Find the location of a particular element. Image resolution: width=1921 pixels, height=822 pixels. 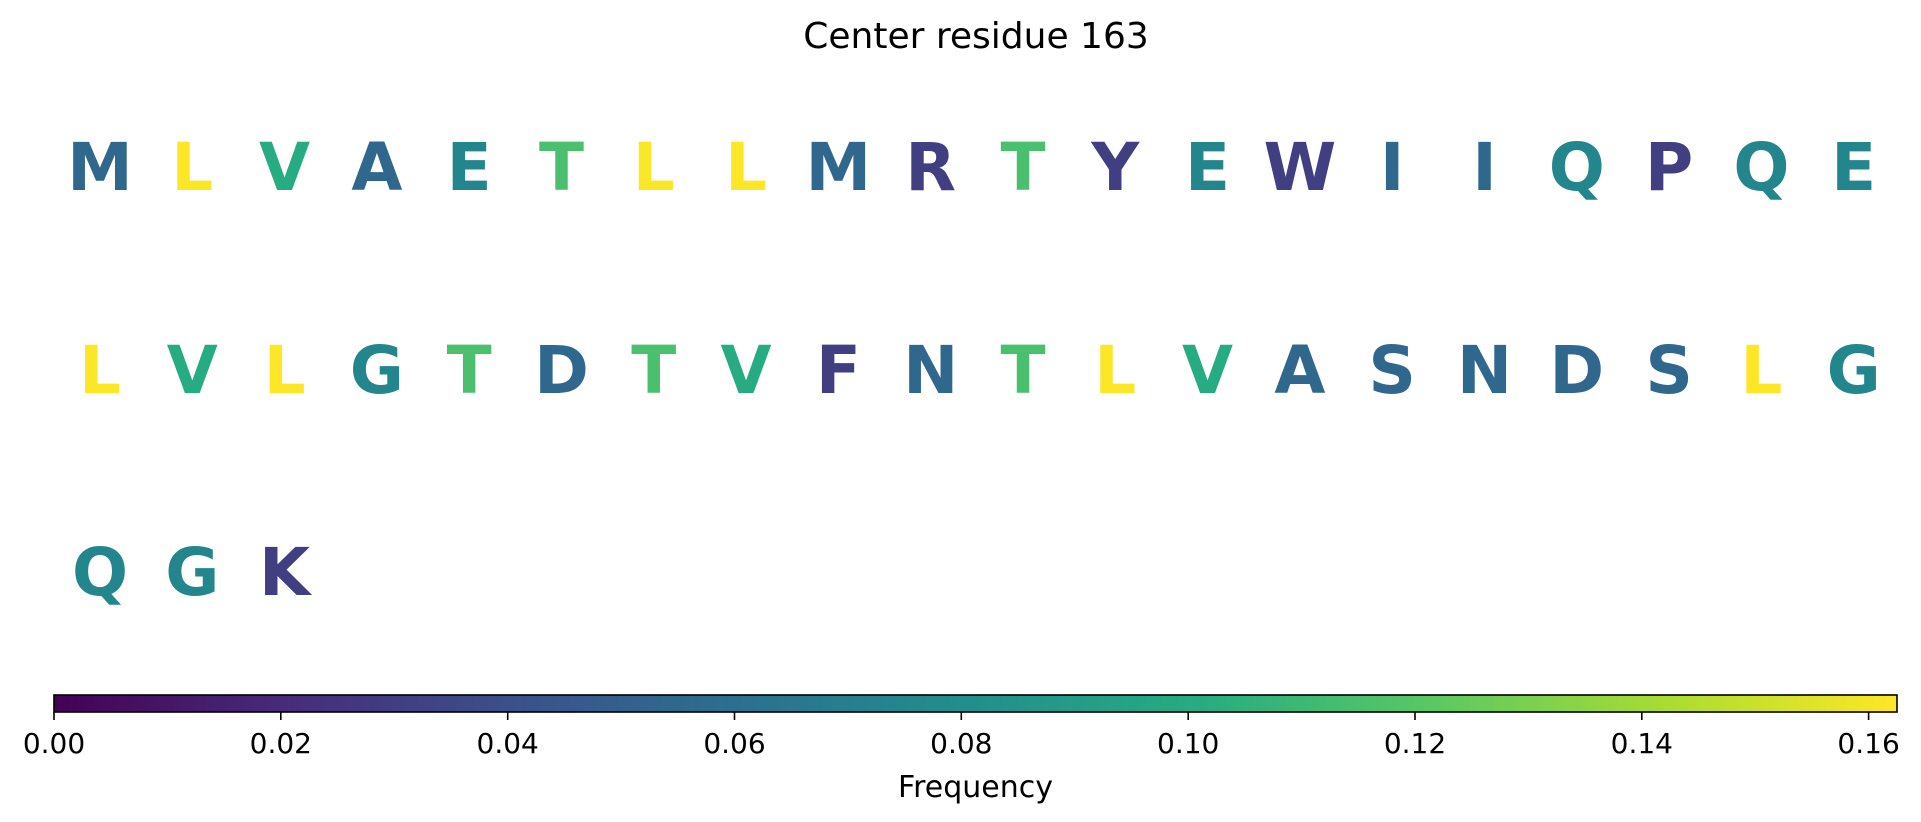

residue-letter: K is located at coordinates (286, 572).